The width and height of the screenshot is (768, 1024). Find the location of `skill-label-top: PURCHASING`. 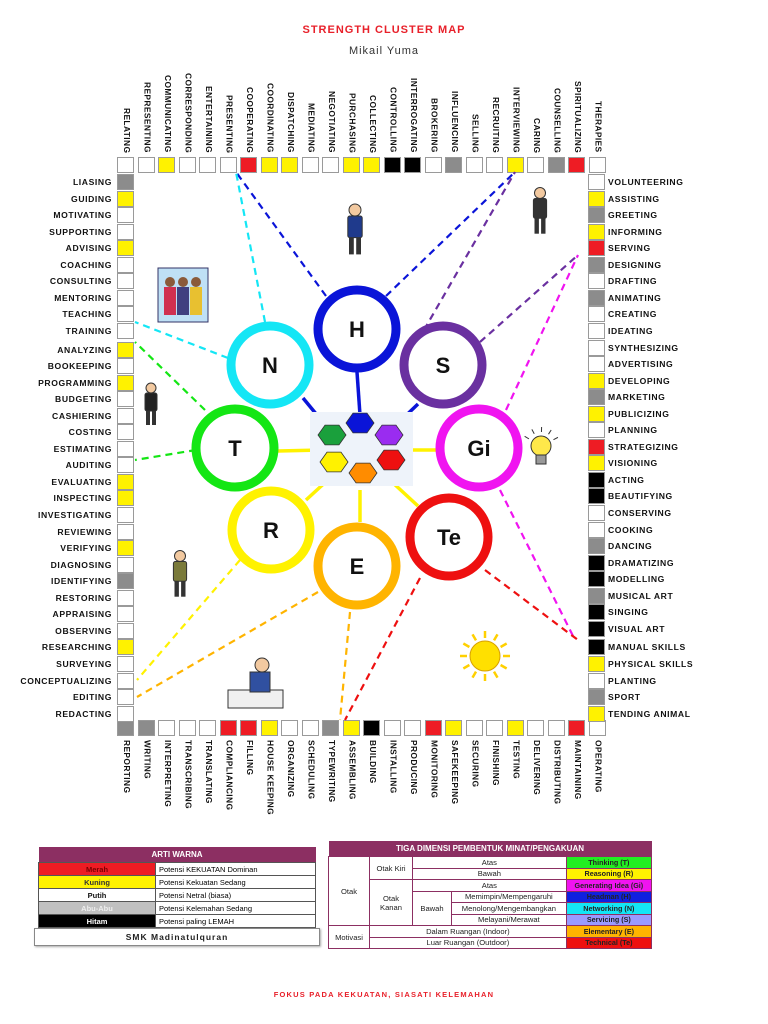

skill-label-top: PURCHASING is located at coordinates (352, 122).